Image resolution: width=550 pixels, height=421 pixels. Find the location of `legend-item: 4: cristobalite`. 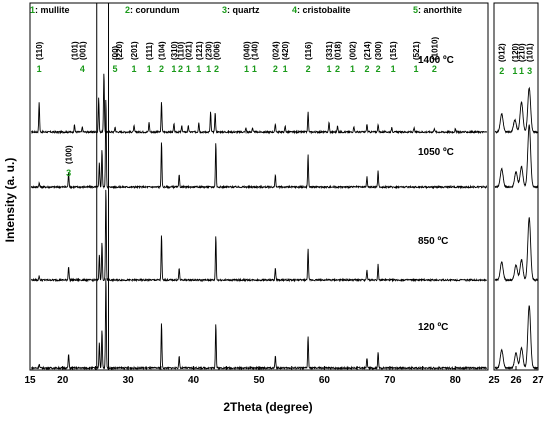

legend-item: 4: cristobalite is located at coordinates (321, 10).